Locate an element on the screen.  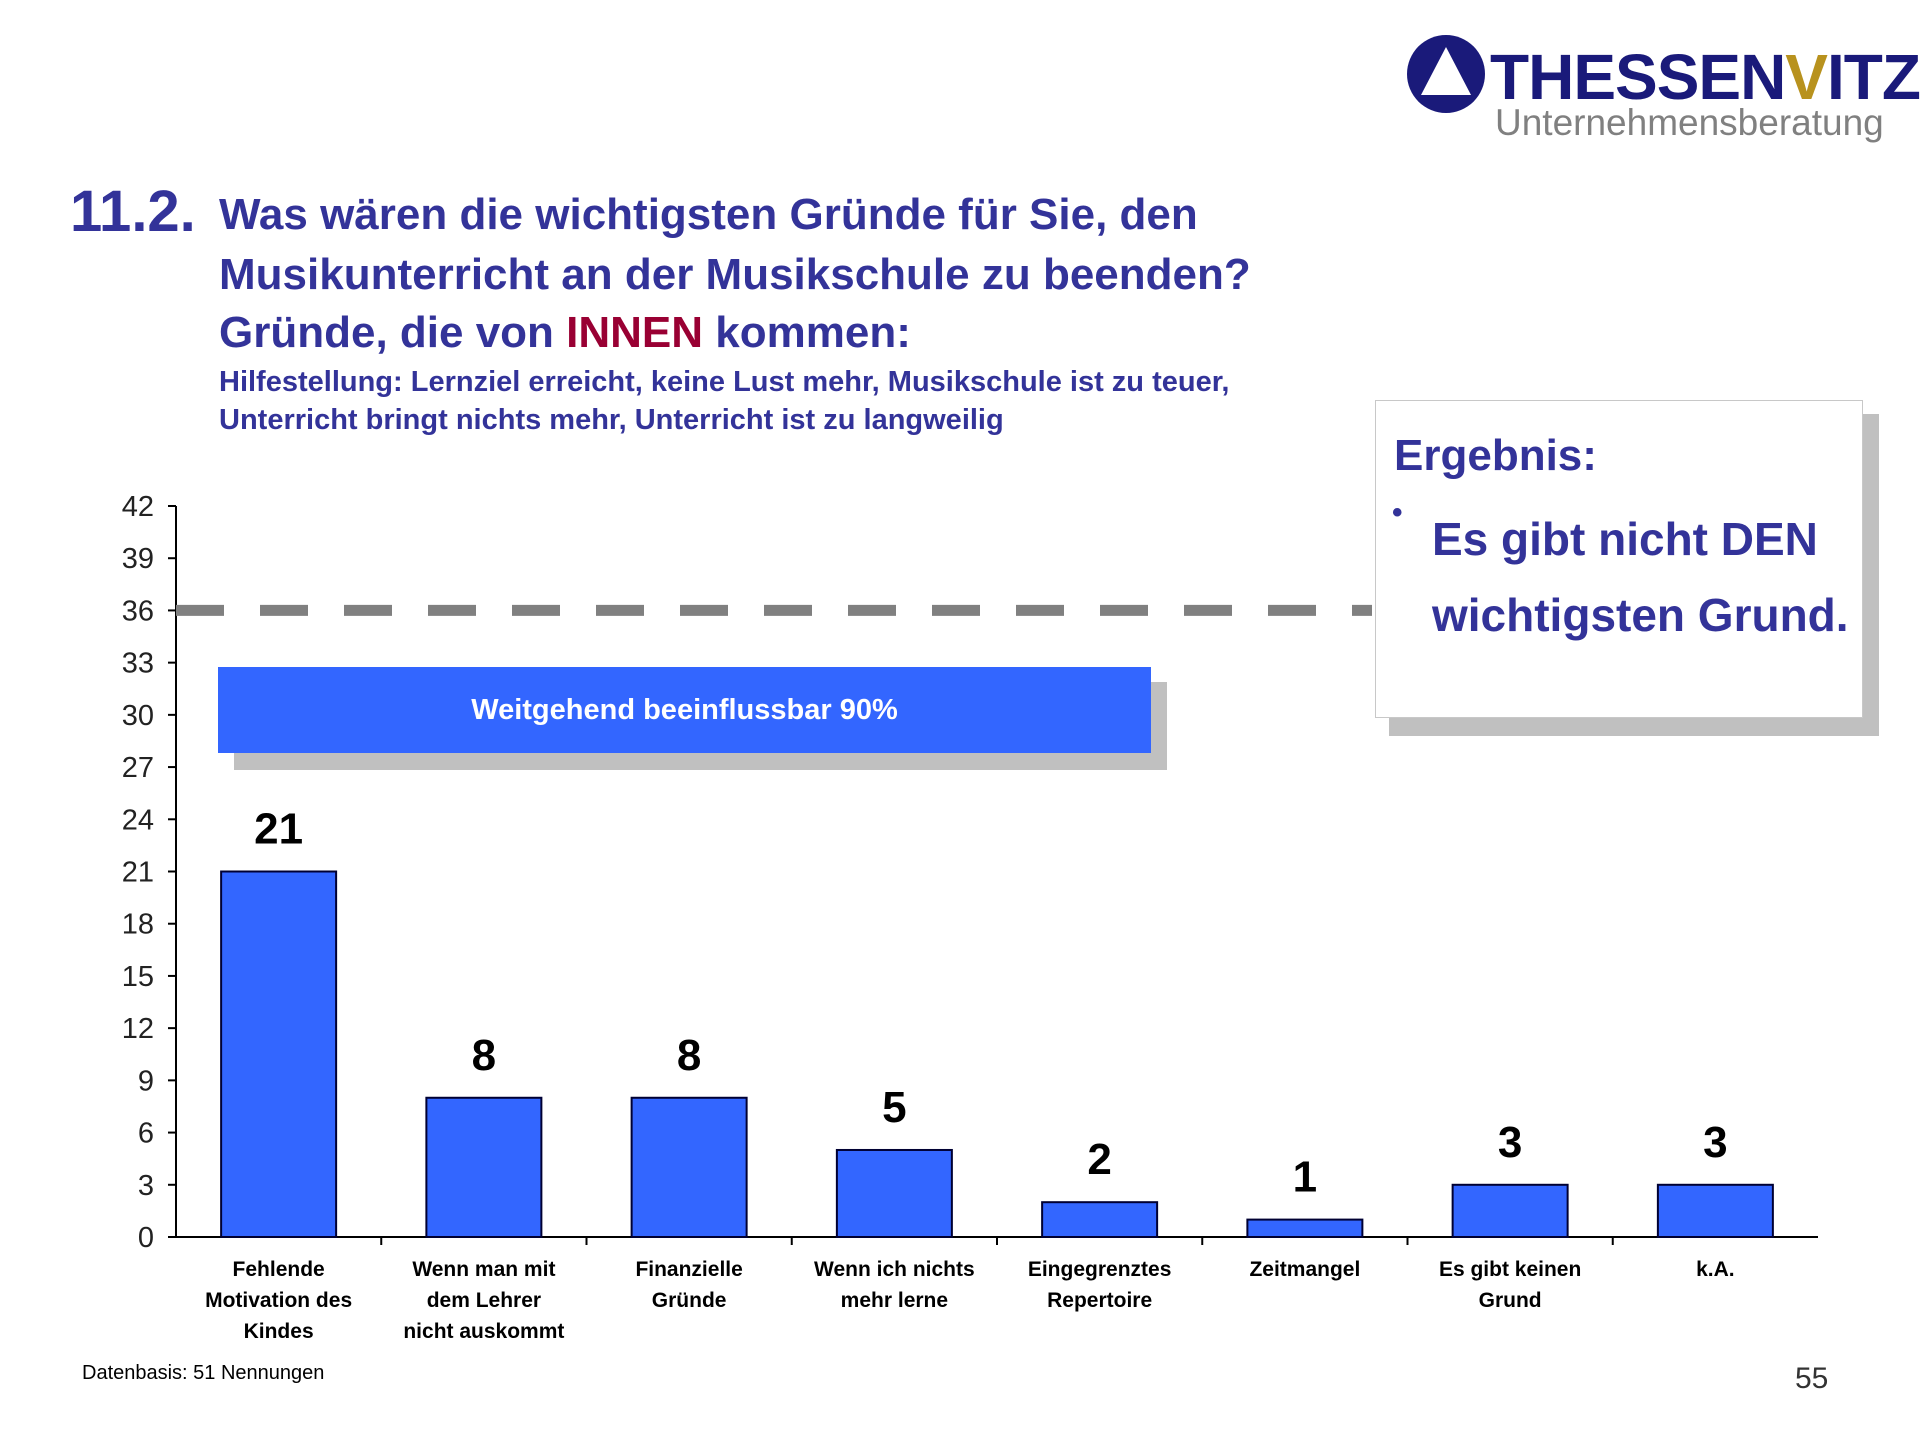
category-label: Wenn man mit is located at coordinates (483, 1269).